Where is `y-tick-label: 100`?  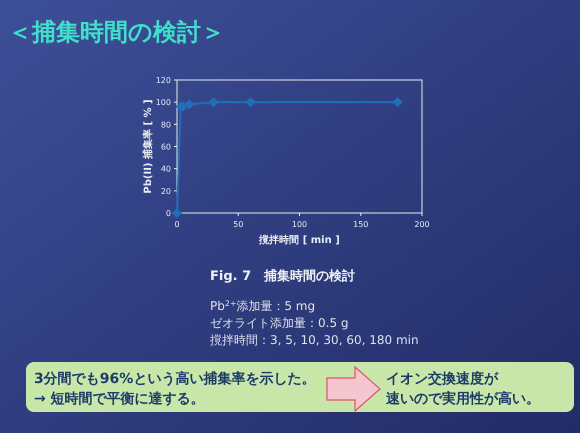 y-tick-label: 100 is located at coordinates (163, 103).